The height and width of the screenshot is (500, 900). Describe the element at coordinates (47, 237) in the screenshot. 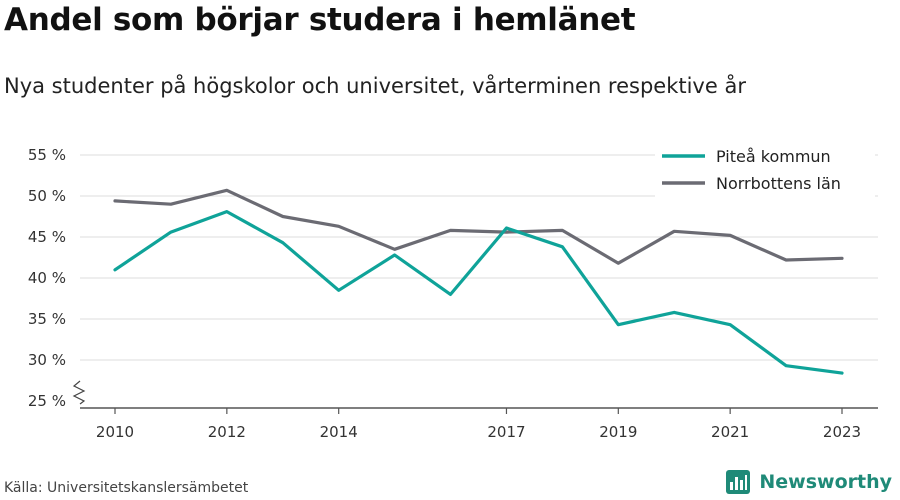

I see `y-tick-label: 45 %` at that location.